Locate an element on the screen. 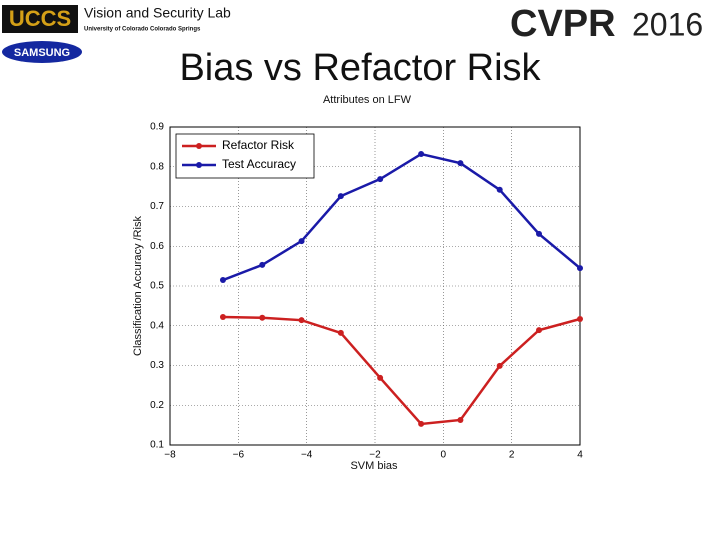 The height and width of the screenshot is (545, 720). y-tick-label: 0.5 is located at coordinates (157, 286).